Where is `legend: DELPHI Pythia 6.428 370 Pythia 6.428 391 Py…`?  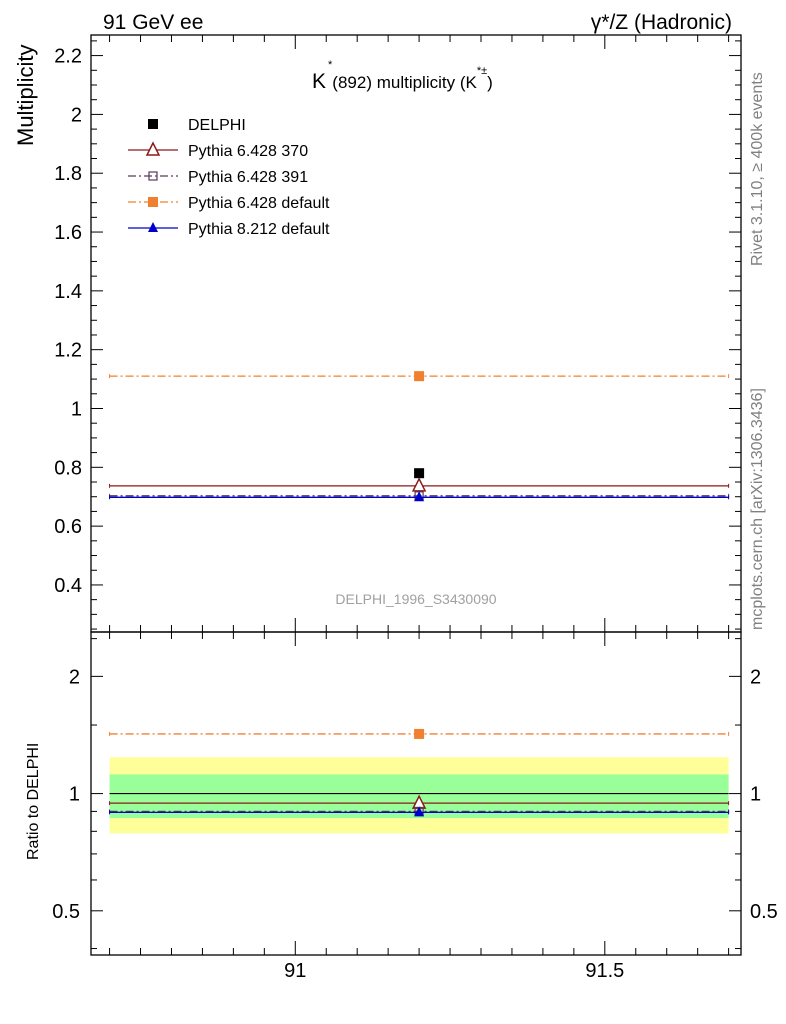 legend: DELPHI Pythia 6.428 370 Pythia 6.428 391 Py… is located at coordinates (229, 177).